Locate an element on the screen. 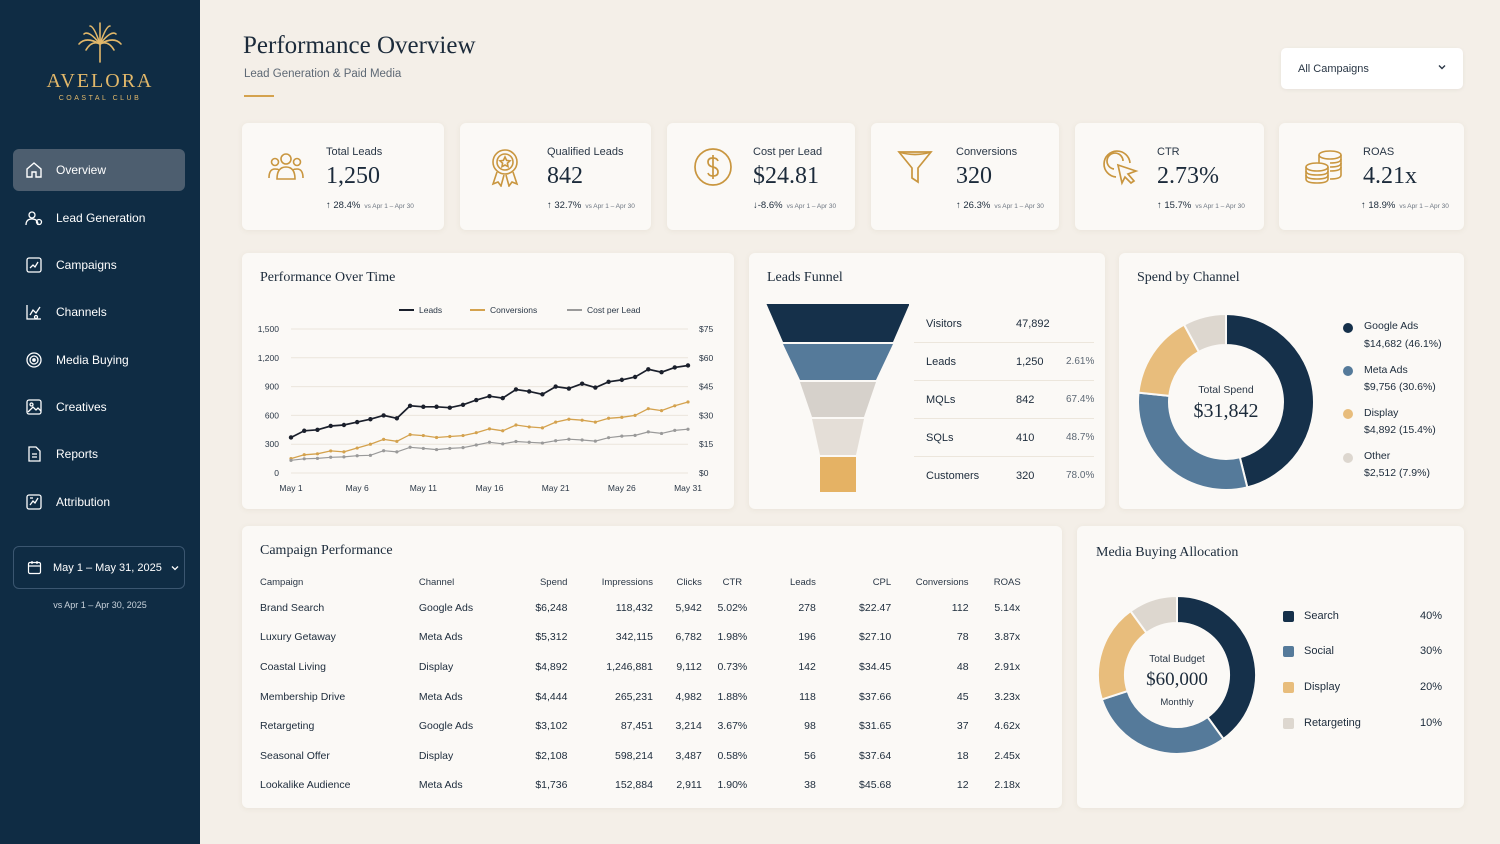  media-allocation-title: Media Buying Allocation is located at coordinates (1167, 552).